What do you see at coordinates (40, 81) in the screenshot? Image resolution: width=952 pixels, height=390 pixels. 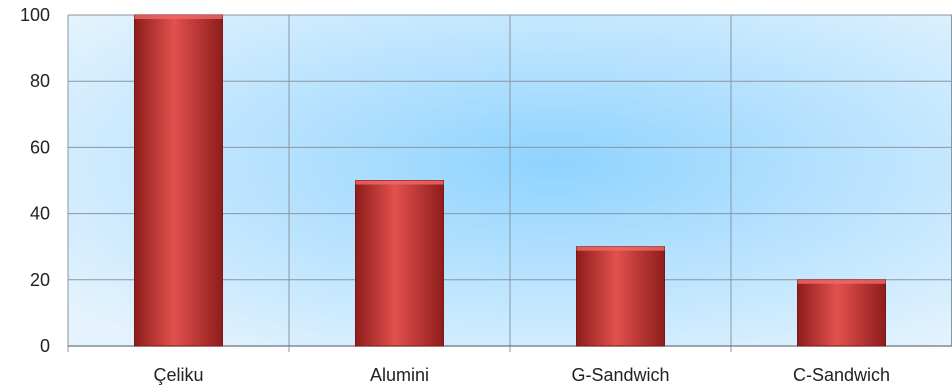 I see `y-tick-label: 80` at bounding box center [40, 81].